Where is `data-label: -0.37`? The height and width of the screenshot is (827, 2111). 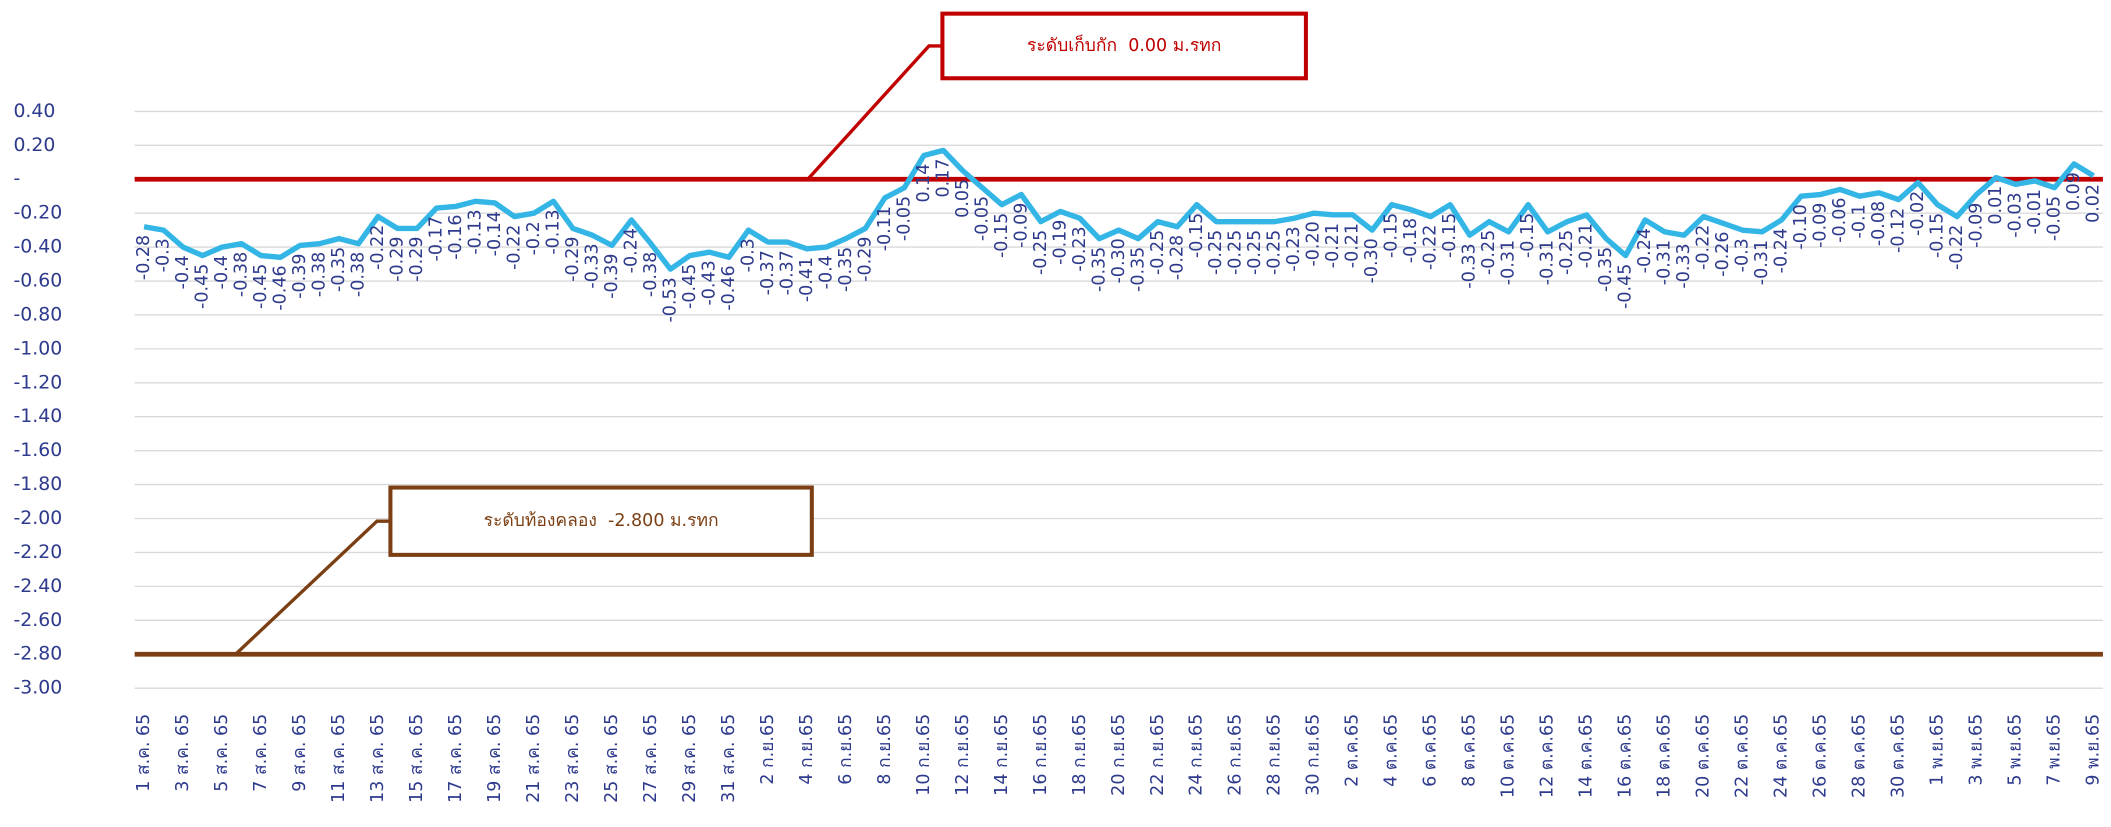
data-label: -0.37 is located at coordinates (787, 272).